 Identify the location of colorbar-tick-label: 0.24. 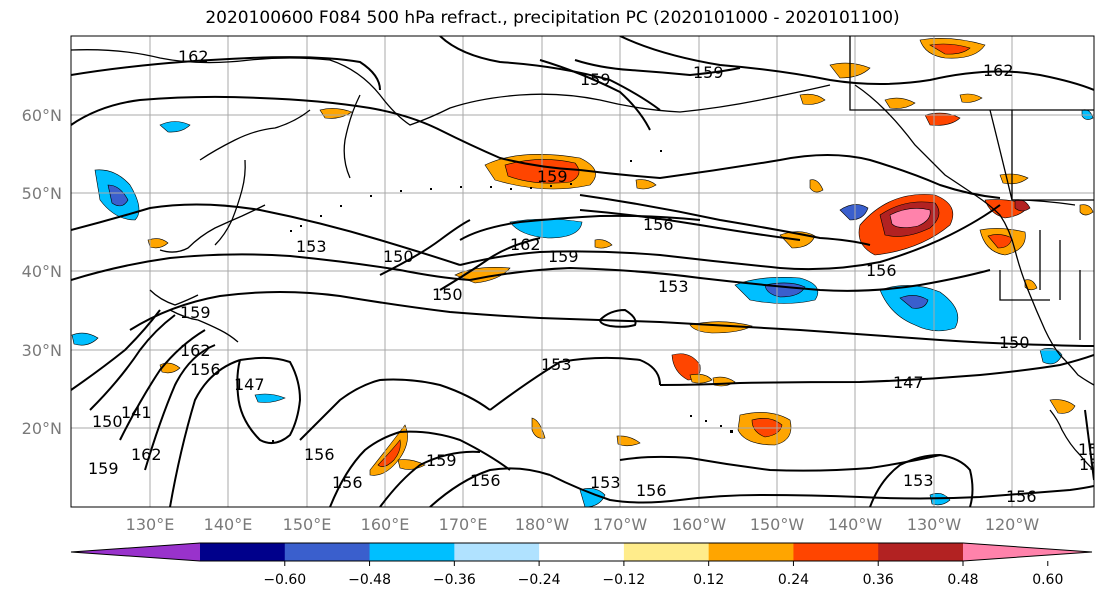
(793, 580).